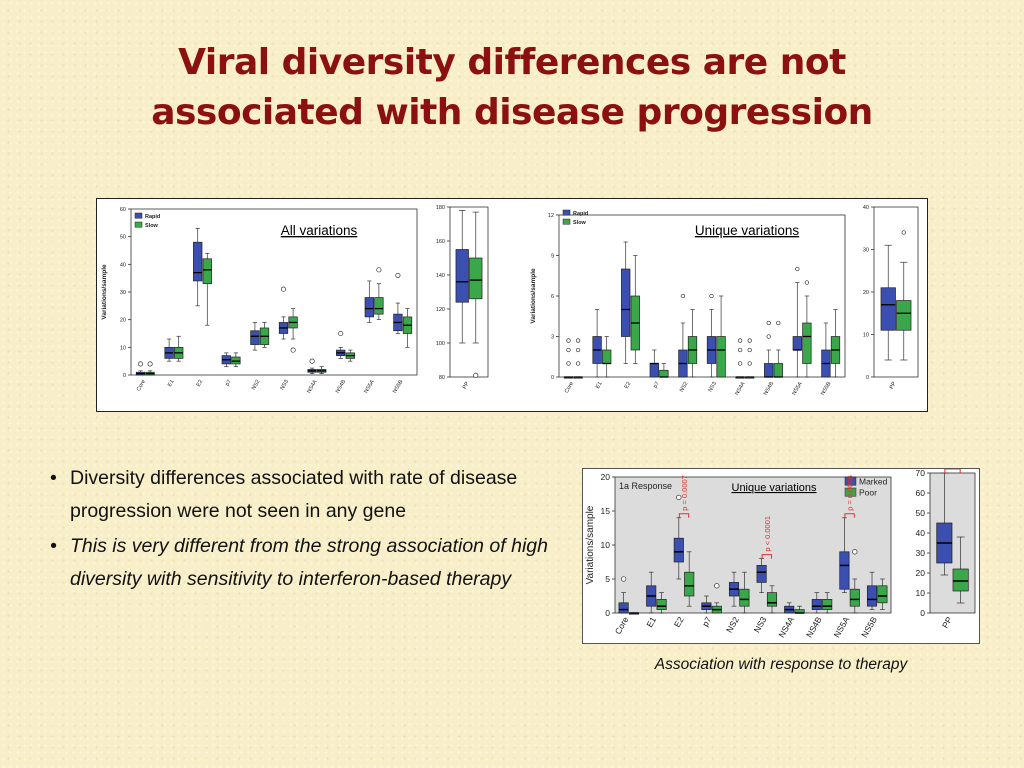 Image resolution: width=1024 pixels, height=768 pixels. Describe the element at coordinates (679, 622) in the screenshot. I see `x-tick-label: E2` at that location.